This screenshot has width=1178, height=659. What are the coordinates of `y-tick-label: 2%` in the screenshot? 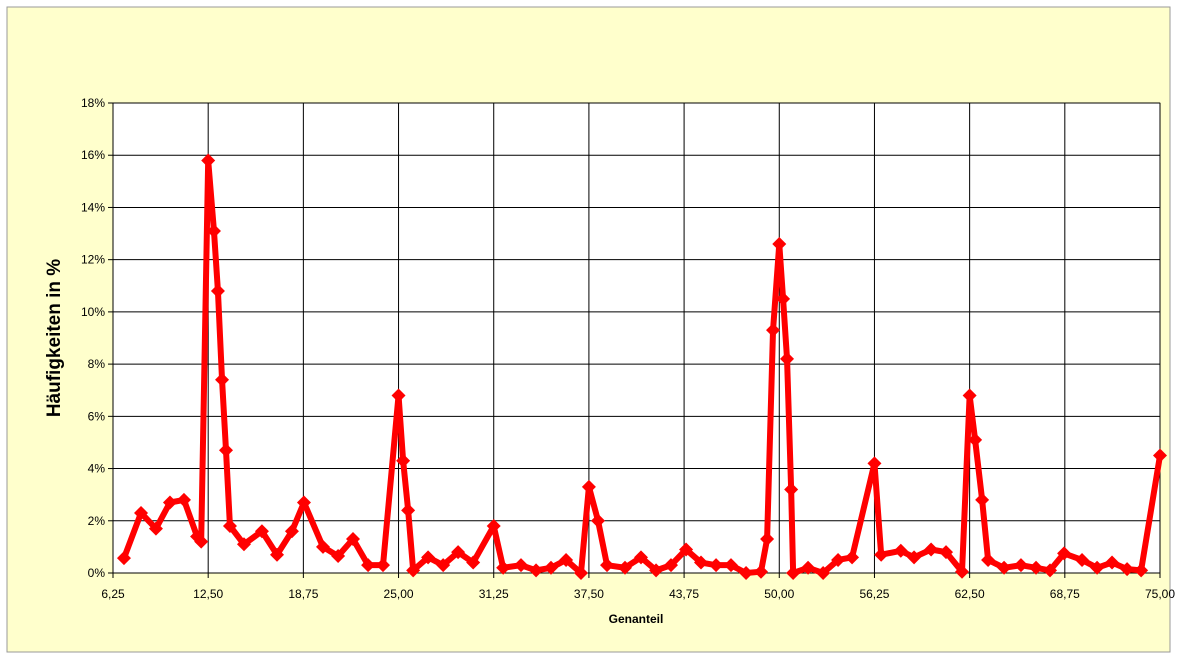 It's located at (97, 521).